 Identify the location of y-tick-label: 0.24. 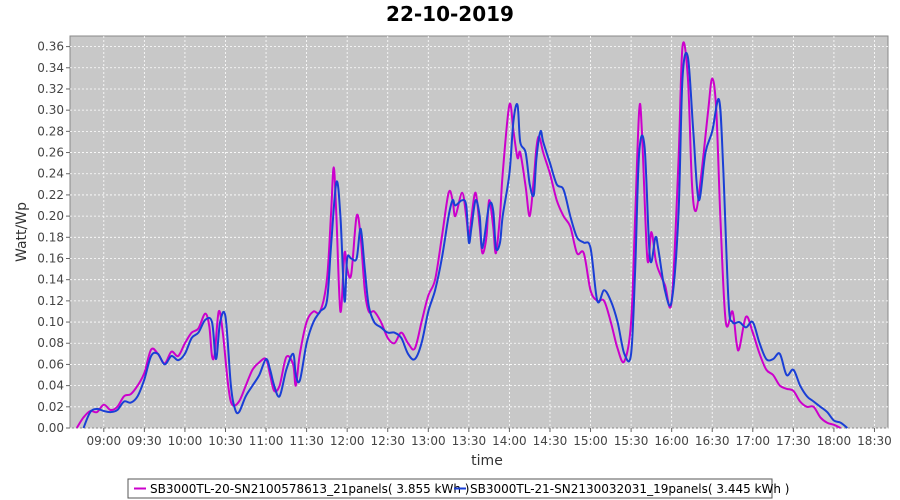
(50, 174).